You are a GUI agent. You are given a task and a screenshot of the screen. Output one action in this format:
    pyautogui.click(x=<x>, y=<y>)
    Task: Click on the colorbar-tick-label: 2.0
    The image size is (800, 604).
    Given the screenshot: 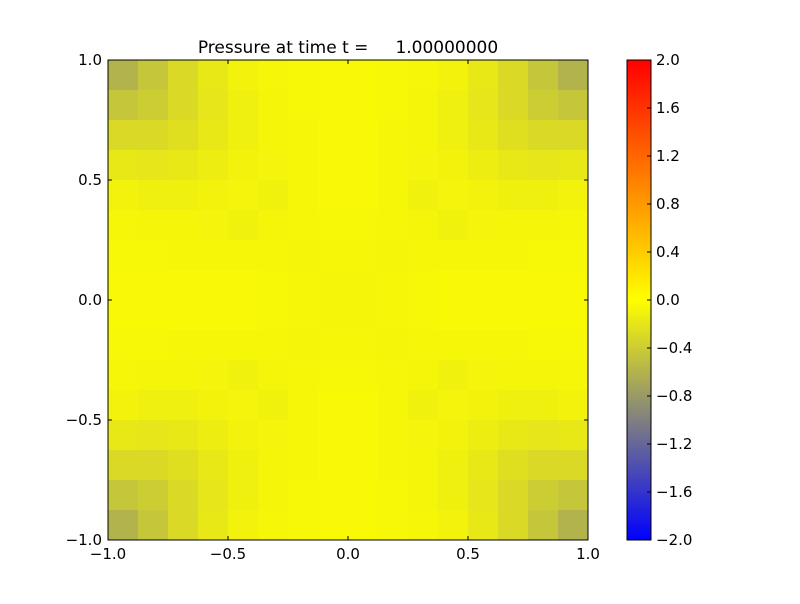 What is the action you would take?
    pyautogui.click(x=668, y=60)
    